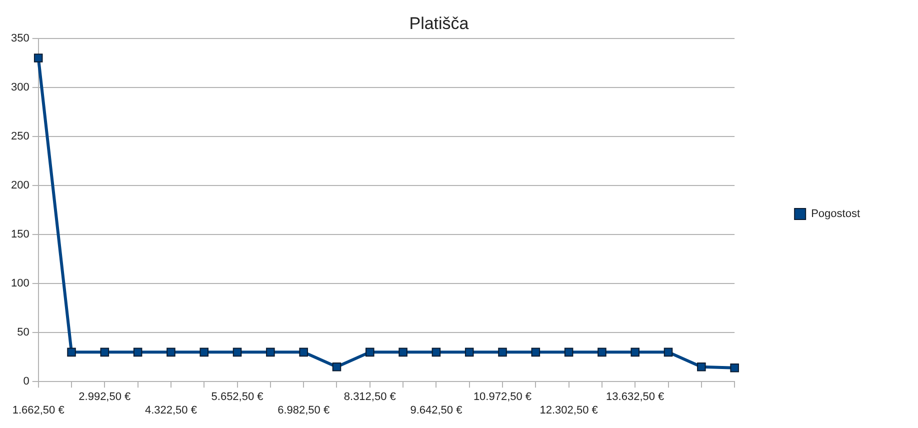 This screenshot has width=918, height=428. What do you see at coordinates (370, 397) in the screenshot?
I see `x-tick-label: 8.312,50 €` at bounding box center [370, 397].